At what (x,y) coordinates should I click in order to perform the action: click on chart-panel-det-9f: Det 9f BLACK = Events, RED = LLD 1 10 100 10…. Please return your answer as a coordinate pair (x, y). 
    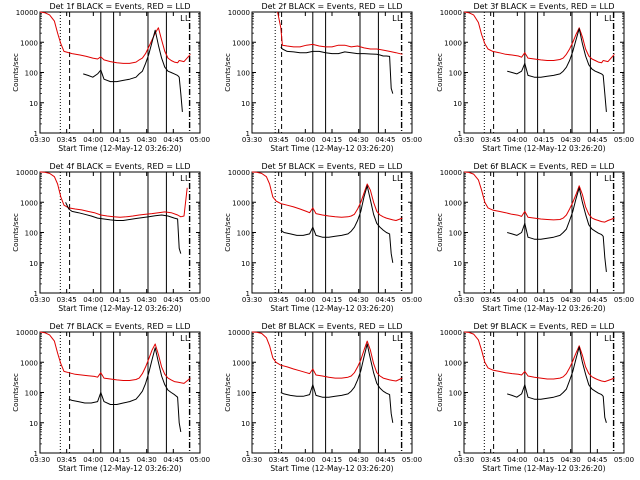
    Looking at the image, I should click on (535, 397).